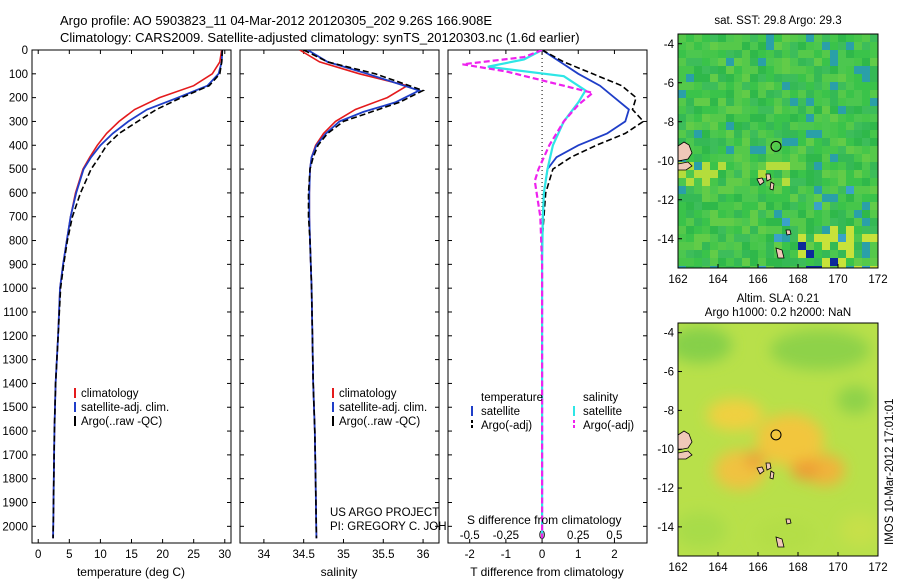  I want to click on map-x-tick-label: 168, so click(797, 568).